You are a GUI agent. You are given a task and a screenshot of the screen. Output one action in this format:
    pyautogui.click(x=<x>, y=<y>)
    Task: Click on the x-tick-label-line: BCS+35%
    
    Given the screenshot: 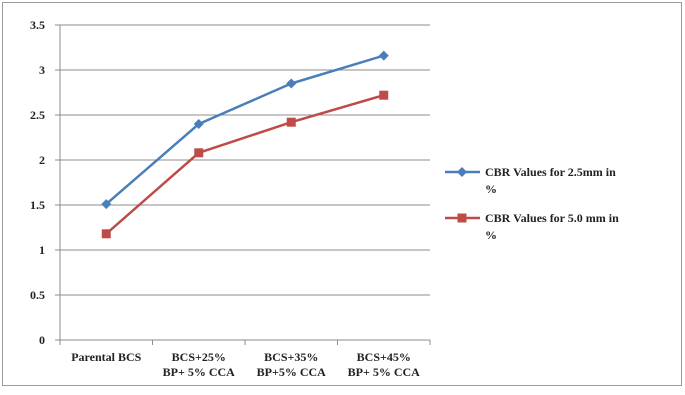 What is the action you would take?
    pyautogui.click(x=291, y=357)
    